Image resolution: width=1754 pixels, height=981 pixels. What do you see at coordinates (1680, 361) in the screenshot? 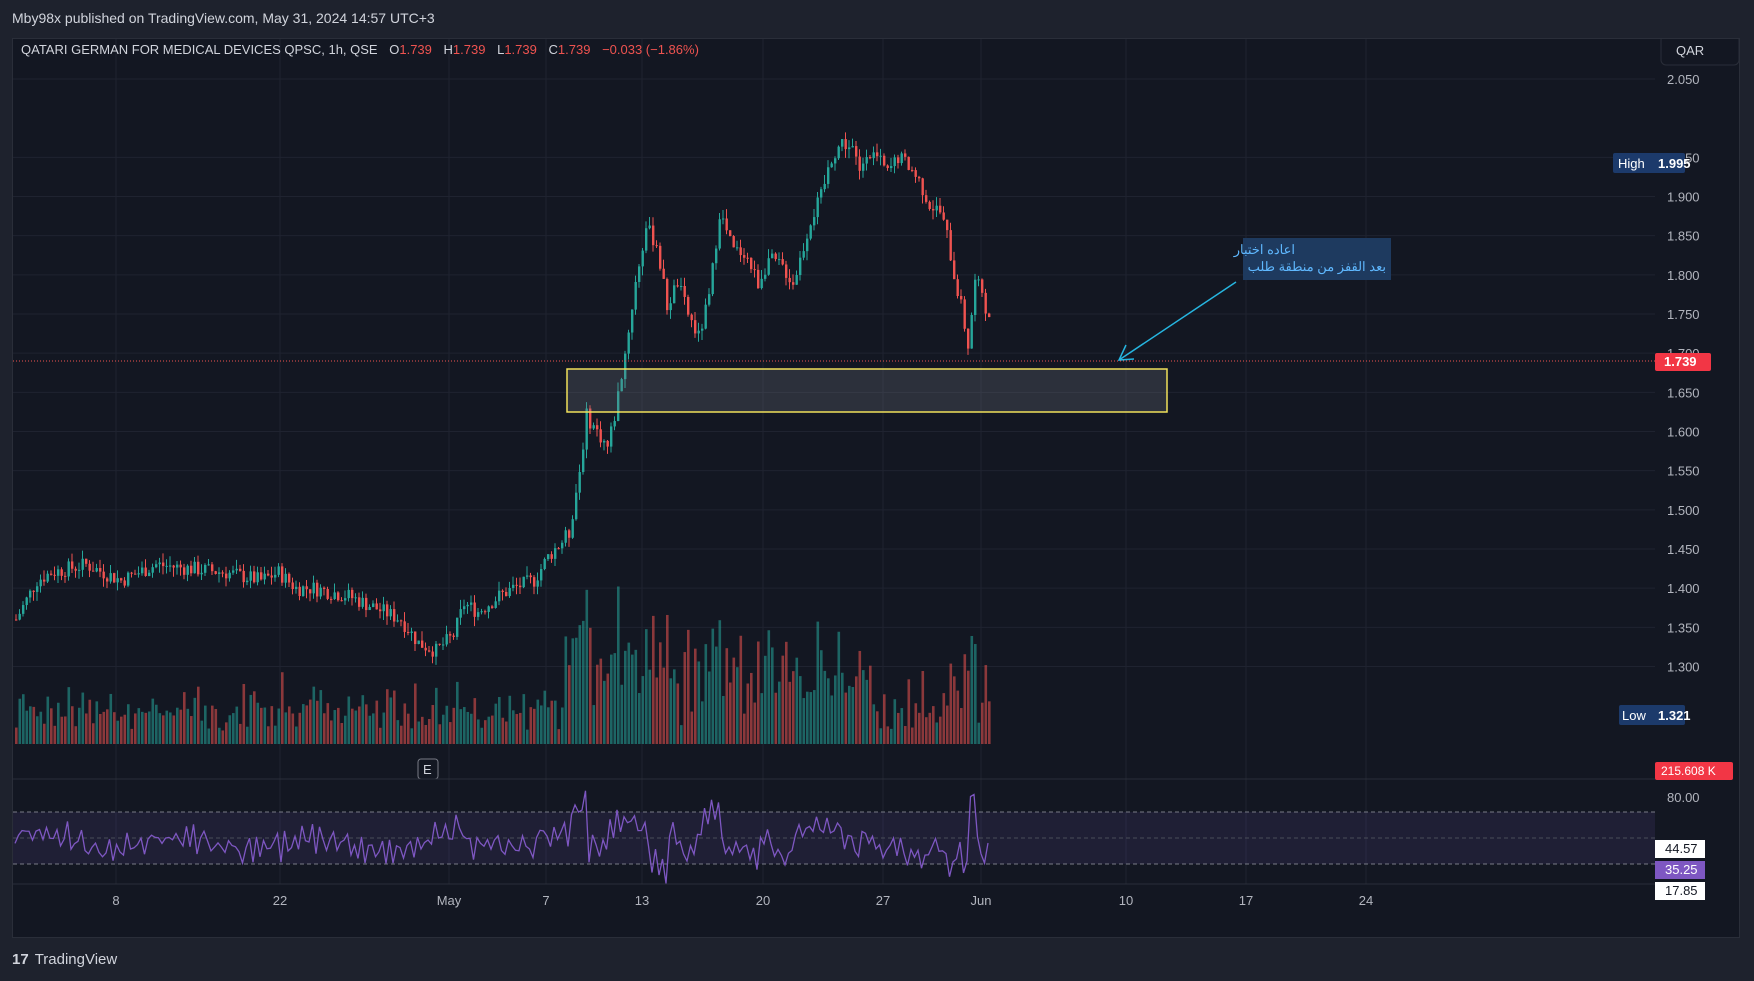
I see `last-price-text: 1.739` at bounding box center [1680, 361].